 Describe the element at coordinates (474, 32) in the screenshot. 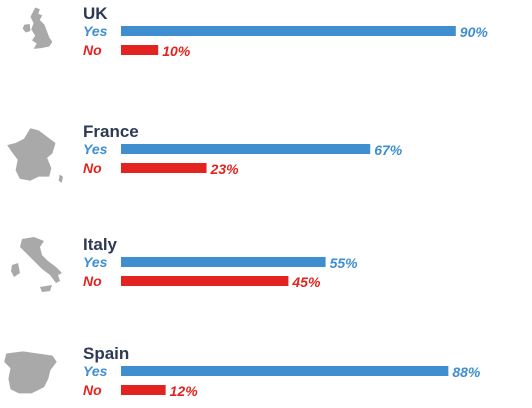

I see `value-label-yes-uk: 90%` at that location.